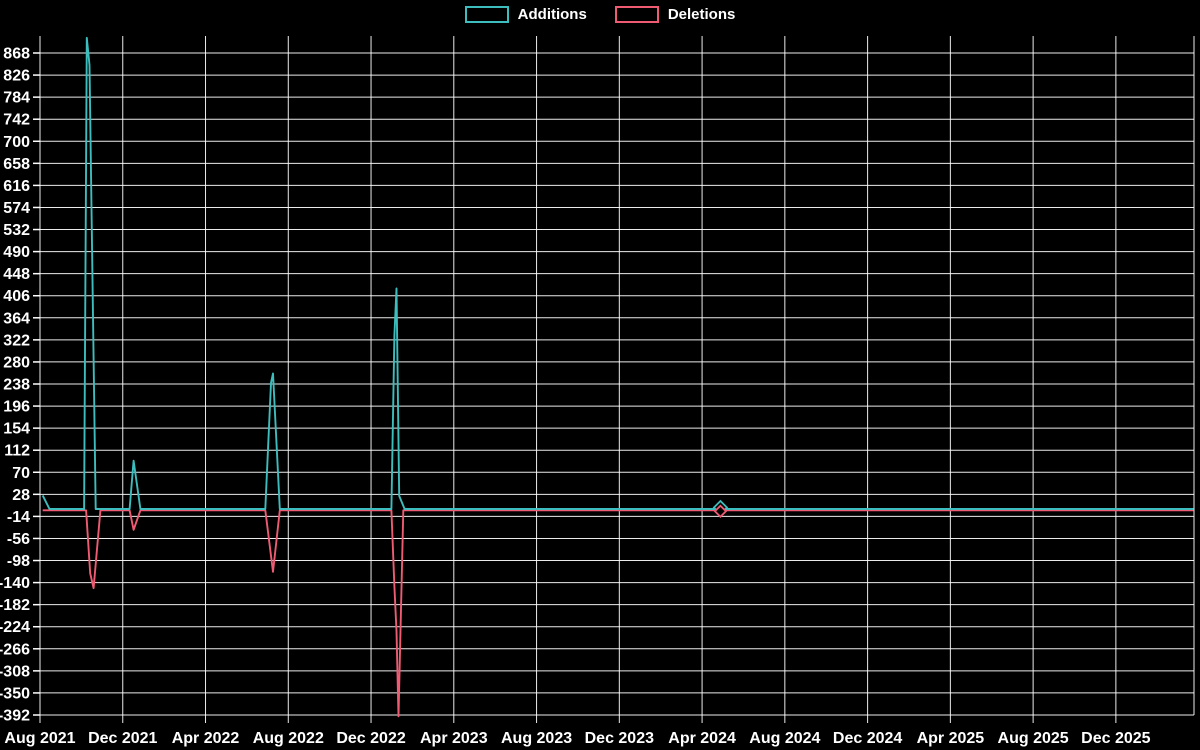  What do you see at coordinates (16, 76) in the screenshot?
I see `y-tick-label: 826` at bounding box center [16, 76].